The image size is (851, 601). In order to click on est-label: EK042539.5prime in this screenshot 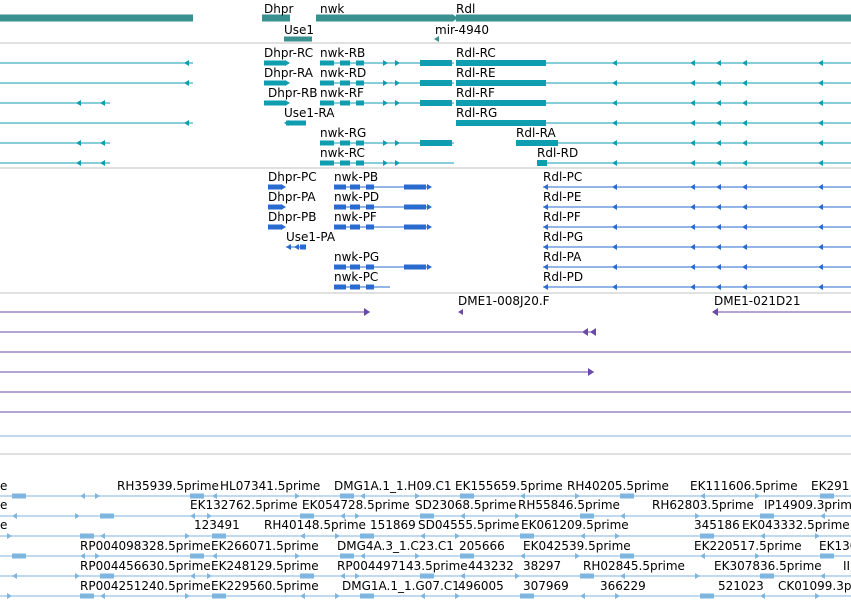, I will do `click(577, 546)`.